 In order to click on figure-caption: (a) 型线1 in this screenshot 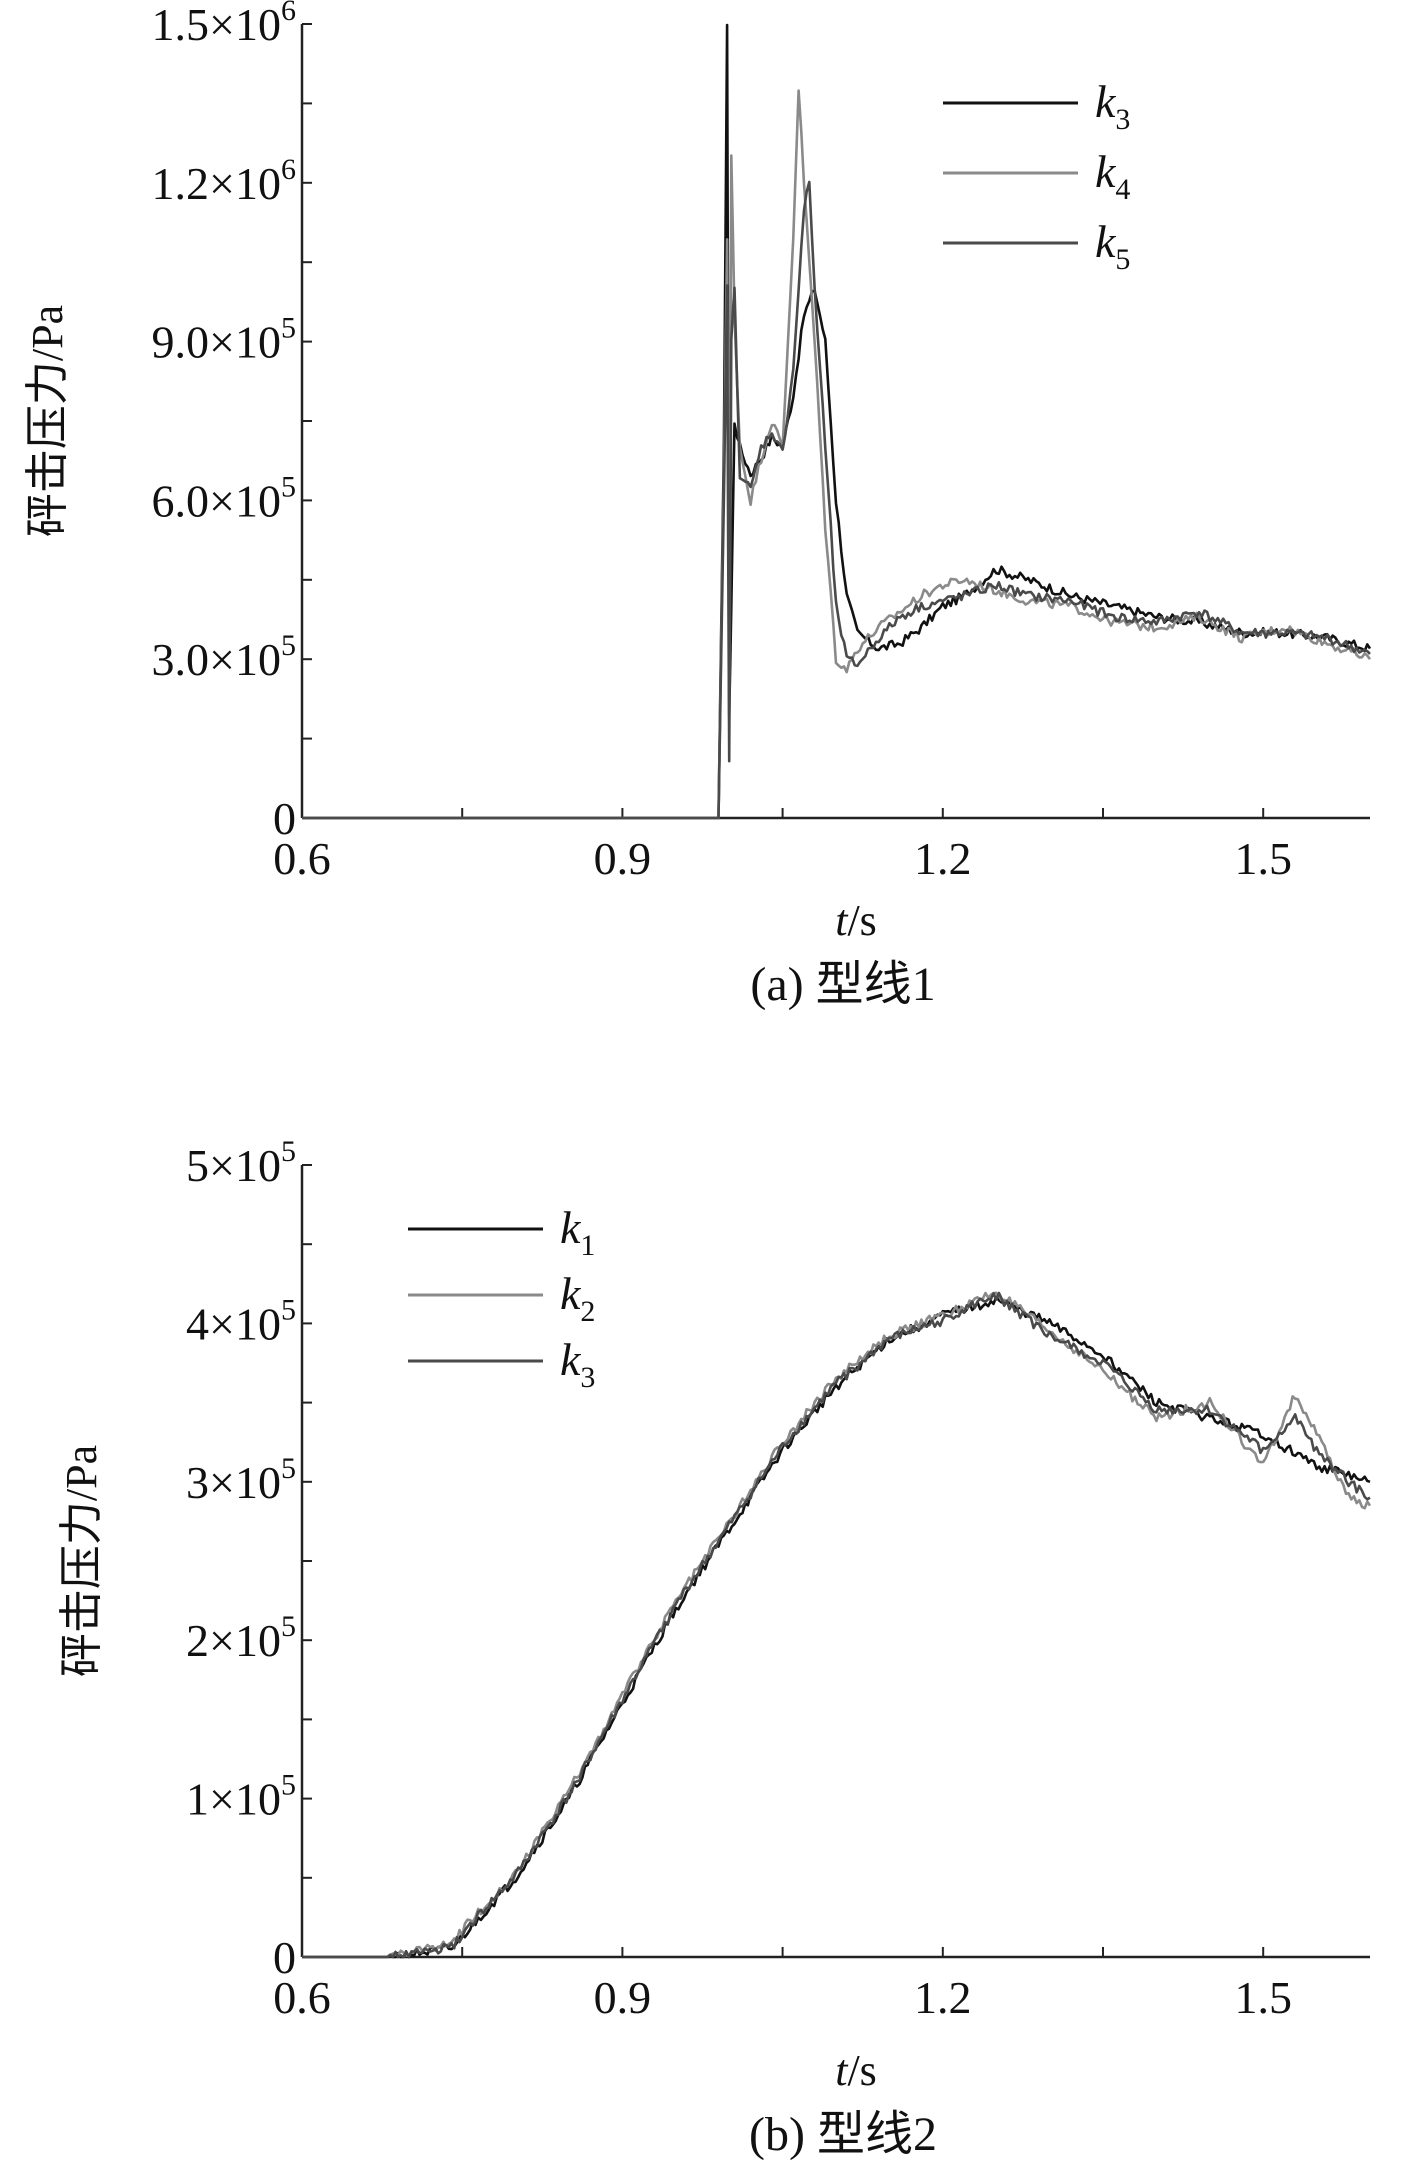, I will do `click(842, 984)`.